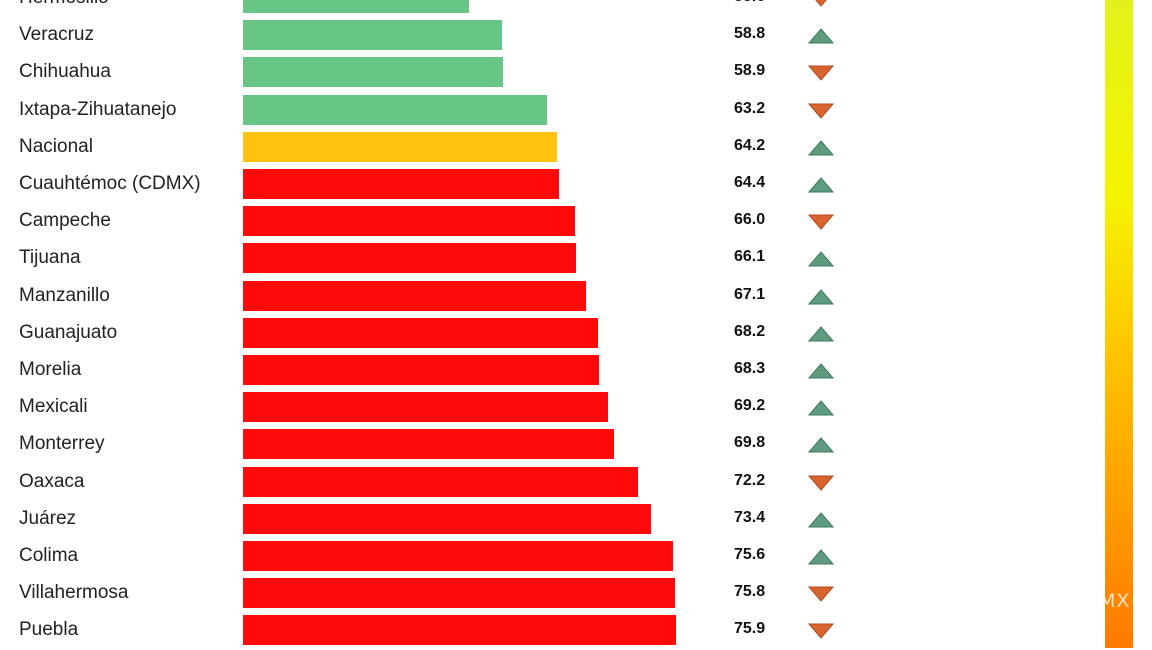 The height and width of the screenshot is (650, 1152). What do you see at coordinates (750, 480) in the screenshot?
I see `value-label: 72.2` at bounding box center [750, 480].